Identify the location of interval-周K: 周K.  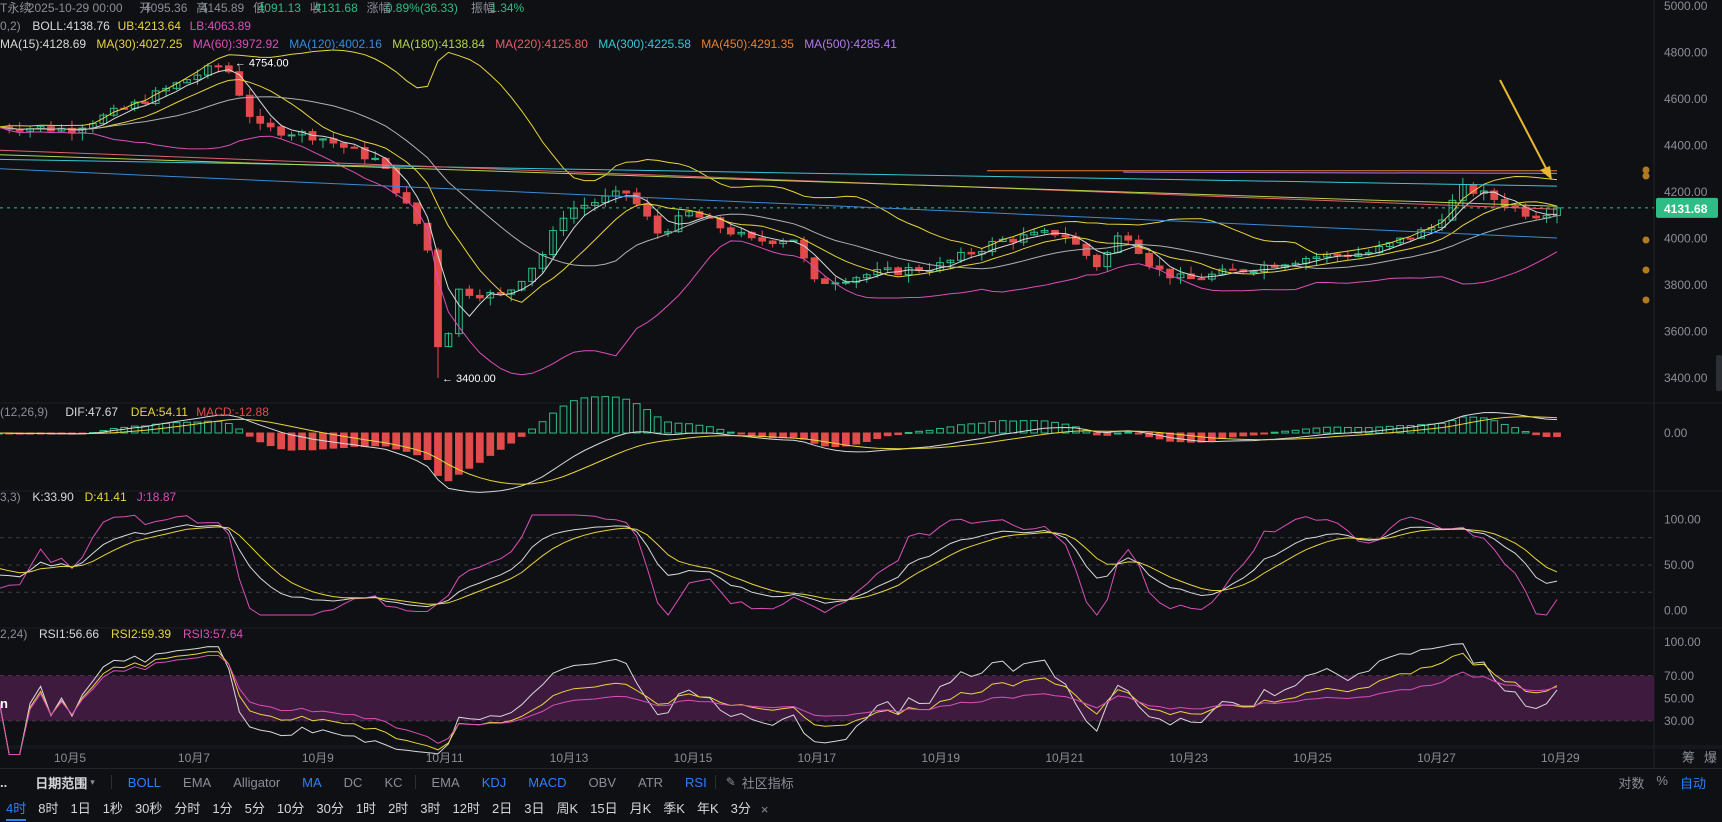
(567, 808).